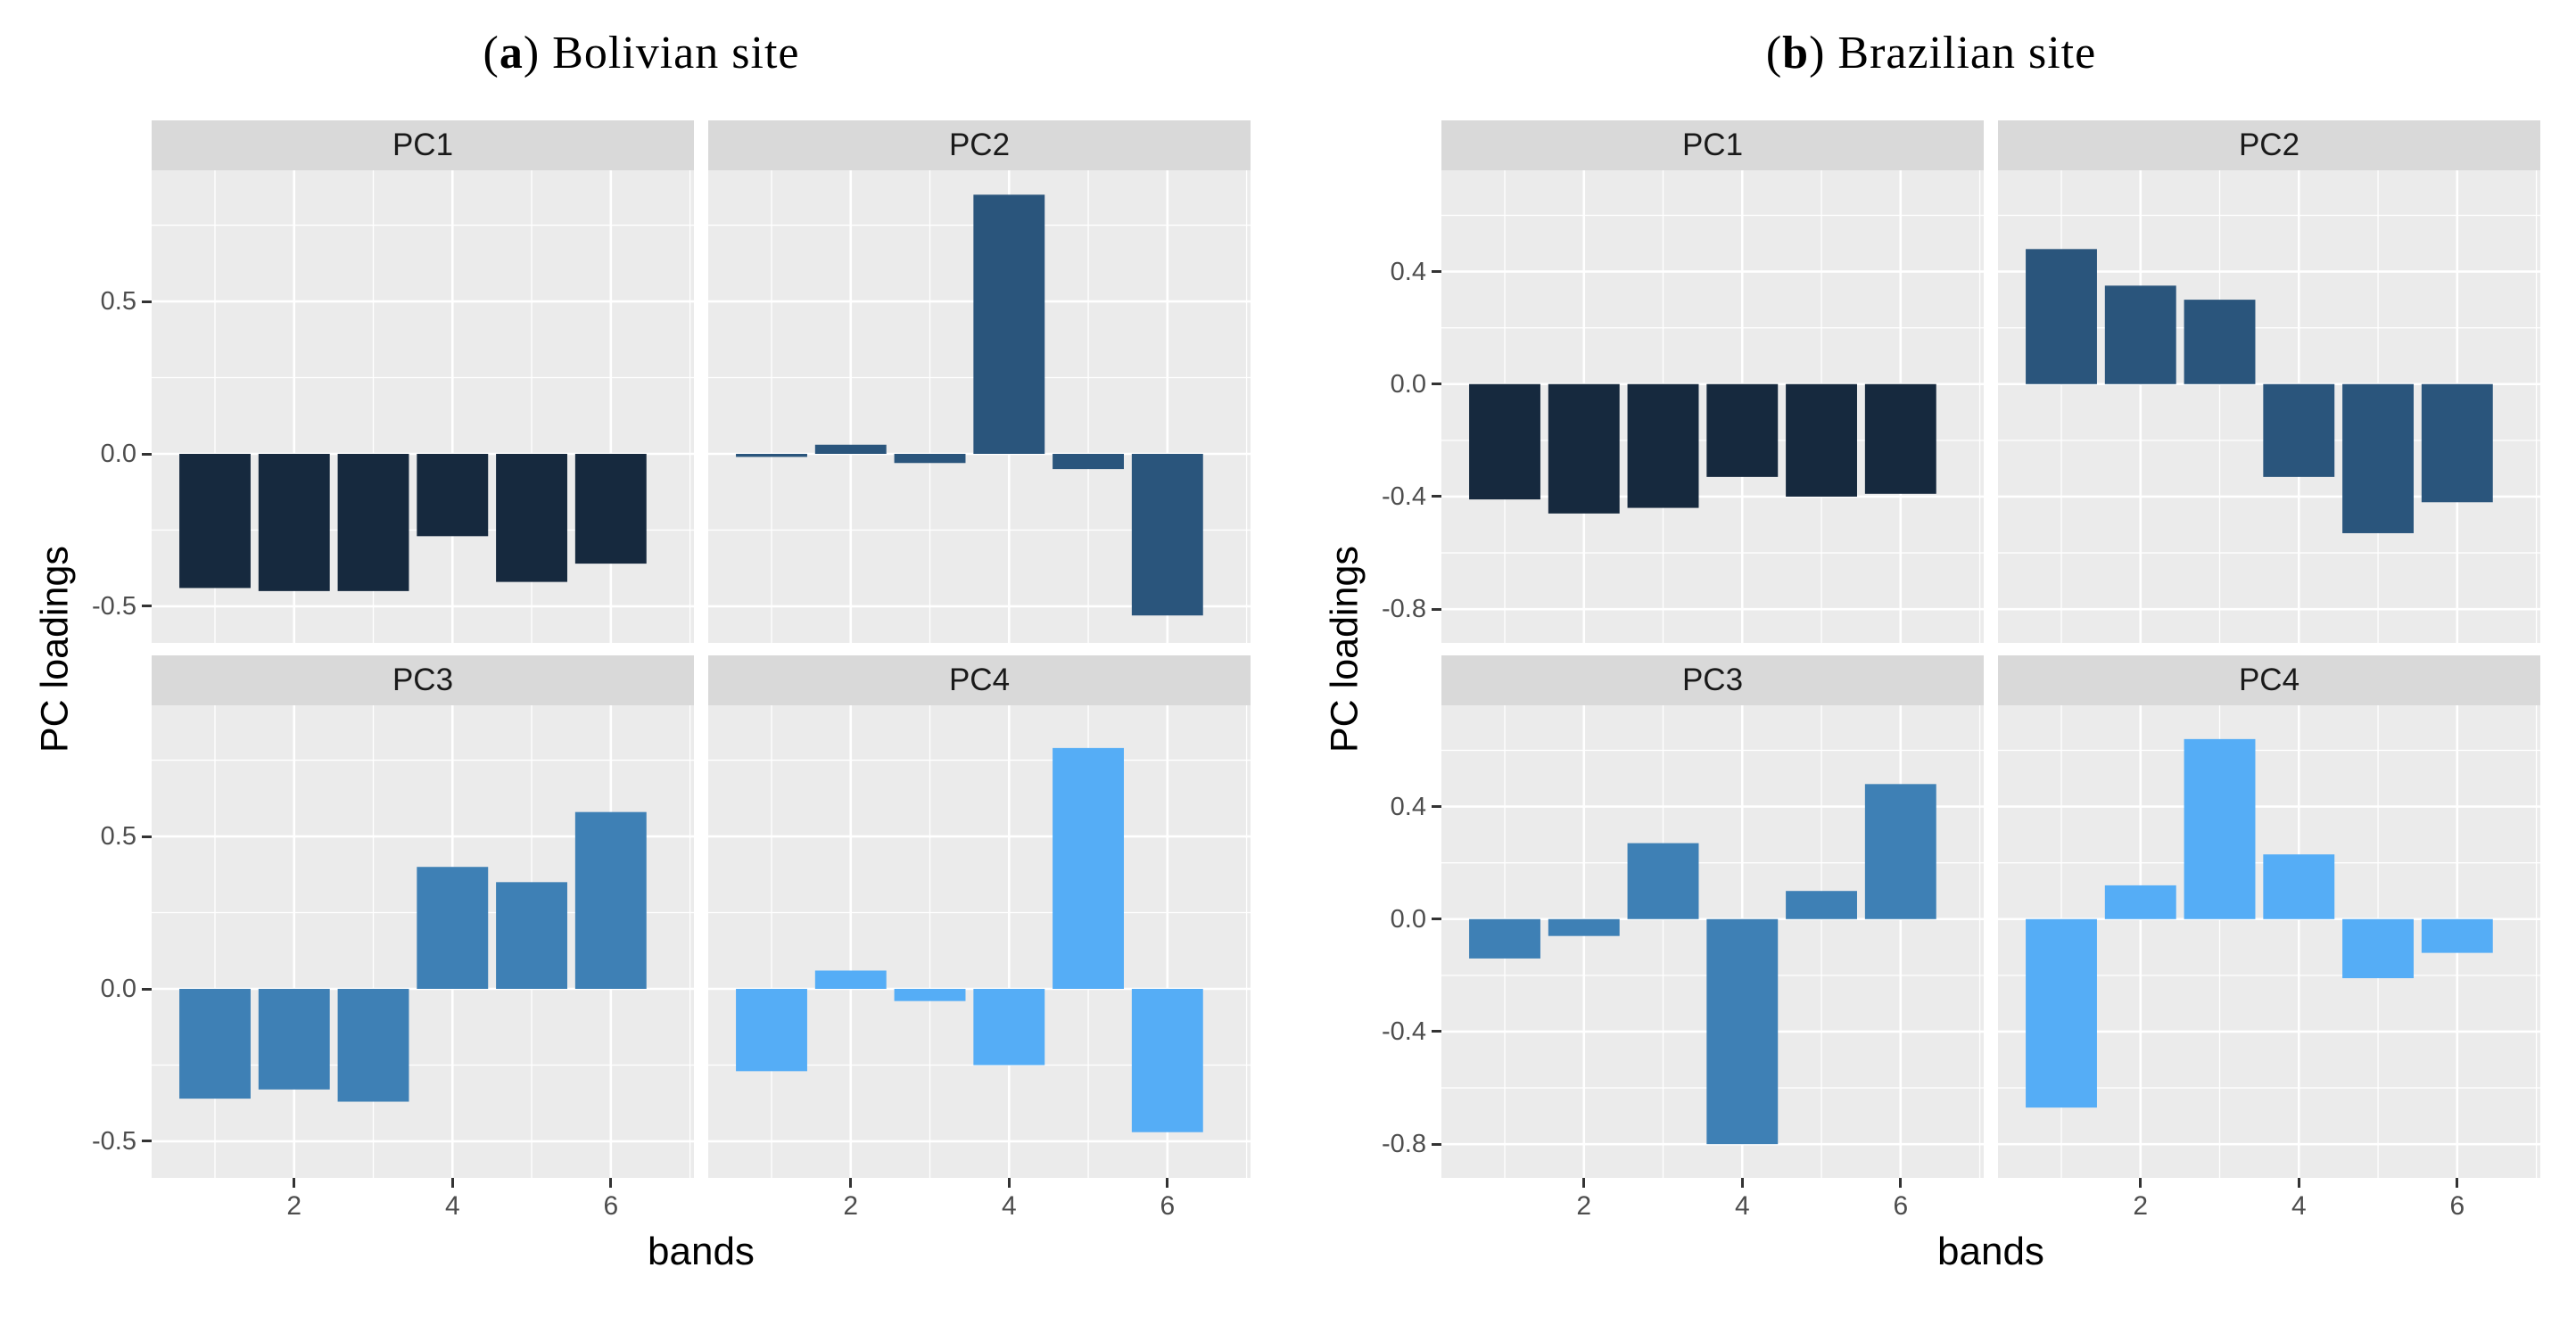 The width and height of the screenshot is (2576, 1317). Describe the element at coordinates (114, 606) in the screenshot. I see `y-tick-label: -0.5` at that location.